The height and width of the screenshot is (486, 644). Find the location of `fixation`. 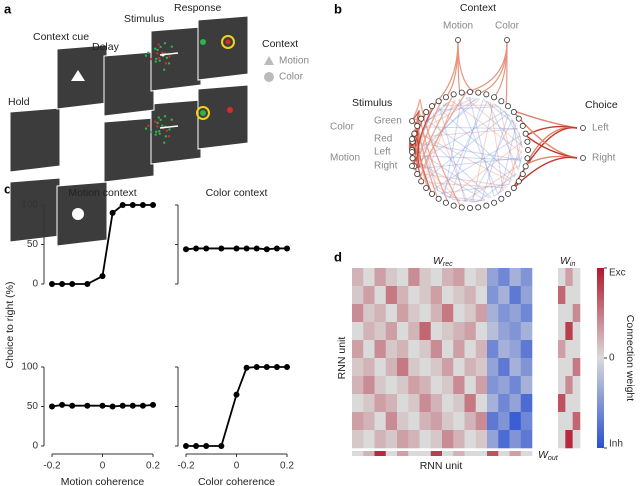

fixation is located at coordinates (163, 55).